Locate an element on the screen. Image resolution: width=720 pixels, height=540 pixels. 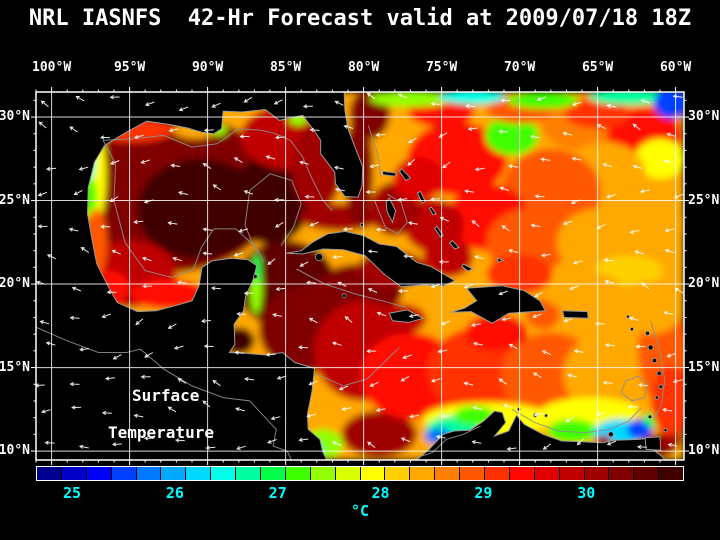
colorbar-labels: 25 26 27 28 29 30 is located at coordinates (360, 493).